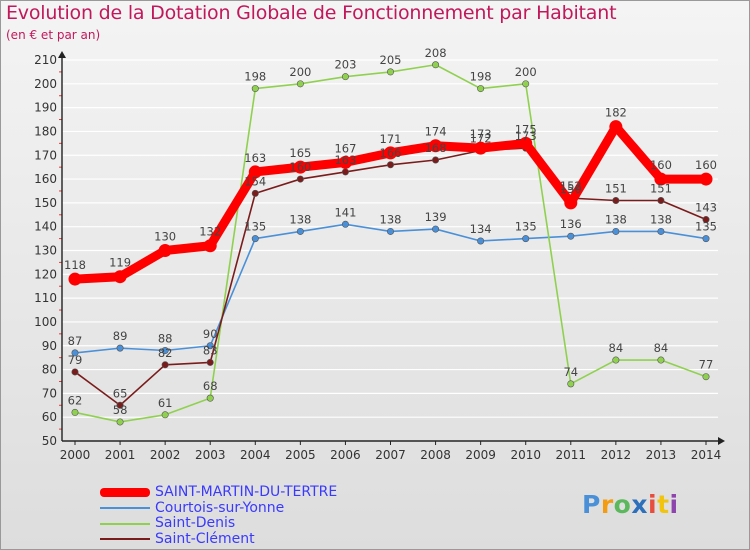  I want to click on logo-letter: o, so click(622, 504).